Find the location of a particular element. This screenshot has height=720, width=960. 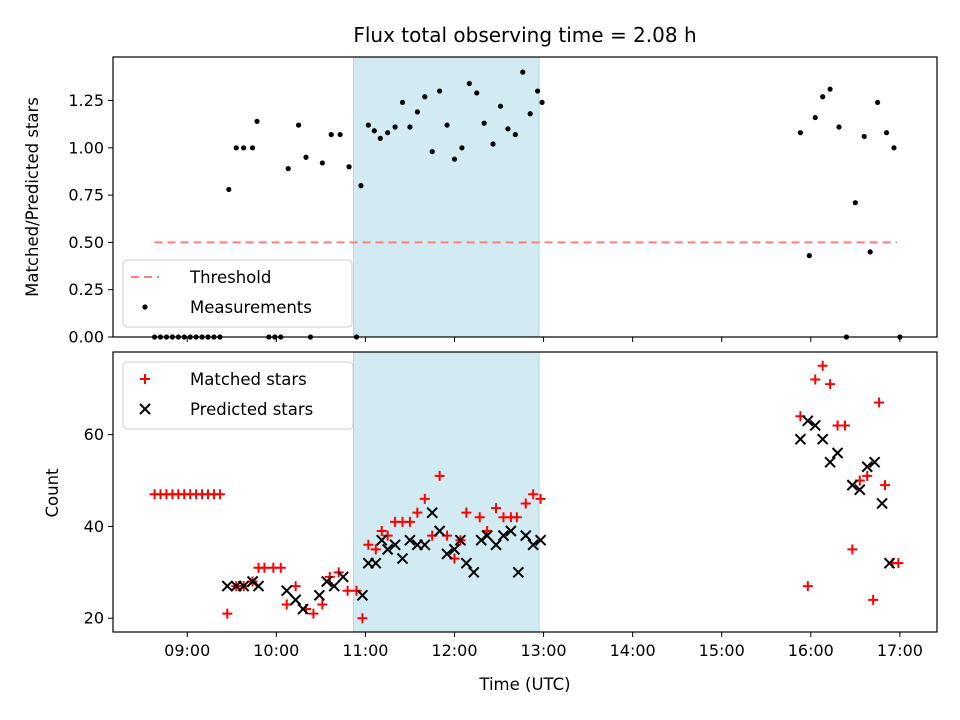

legend-matched-swatch is located at coordinates (145, 379).